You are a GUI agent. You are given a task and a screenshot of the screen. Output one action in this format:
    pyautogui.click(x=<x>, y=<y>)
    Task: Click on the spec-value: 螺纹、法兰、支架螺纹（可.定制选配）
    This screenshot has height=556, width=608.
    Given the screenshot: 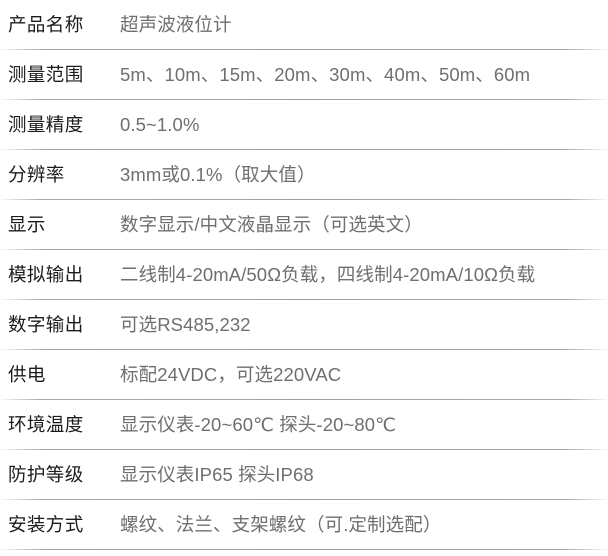 What is the action you would take?
    pyautogui.click(x=281, y=524)
    